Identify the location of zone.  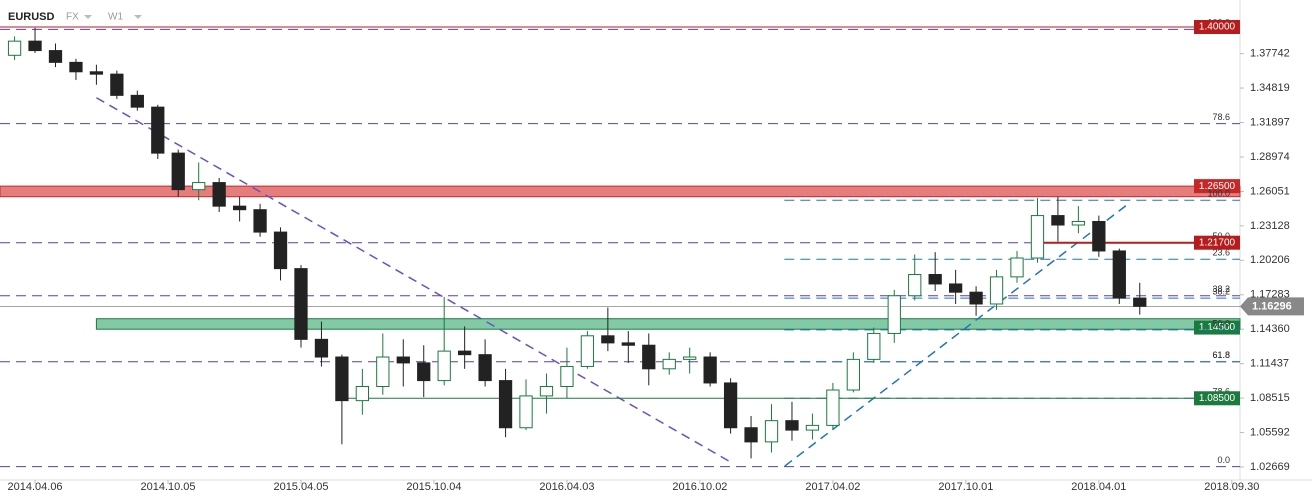
(668, 324).